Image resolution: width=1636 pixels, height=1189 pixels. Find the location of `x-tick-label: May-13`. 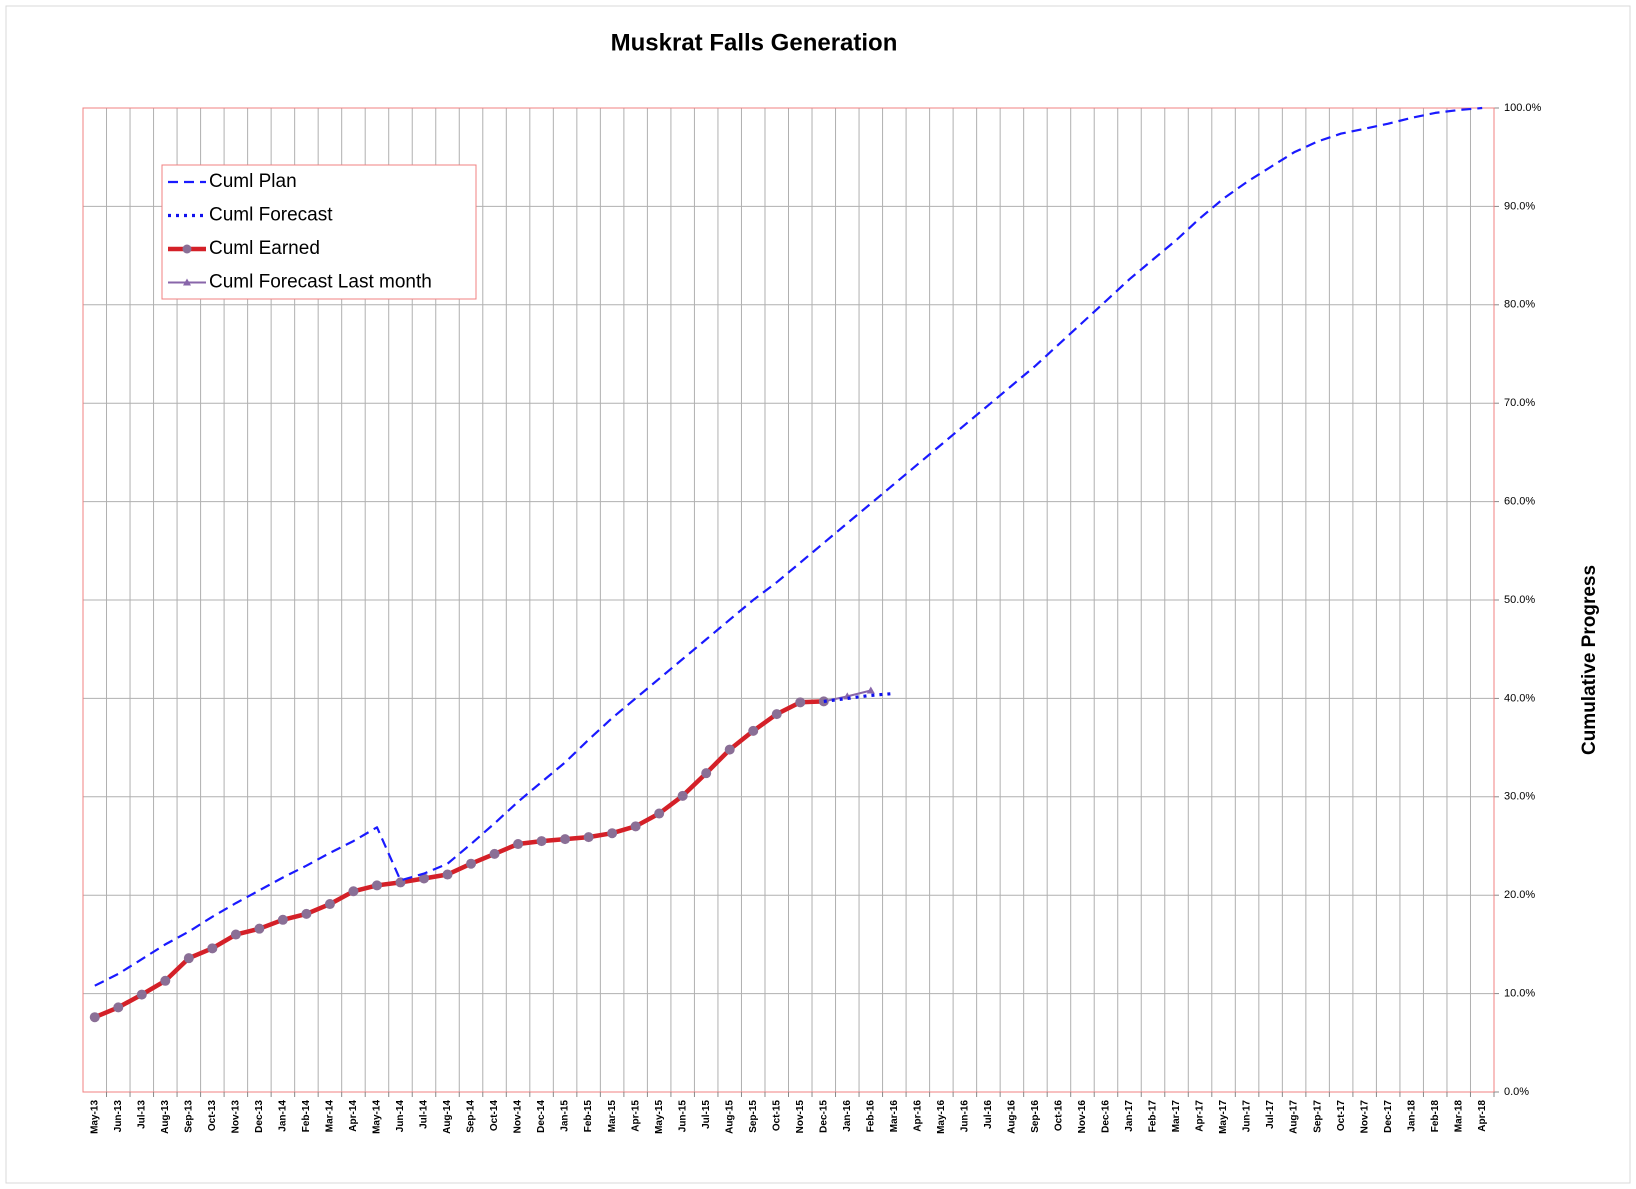

x-tick-label: May-13 is located at coordinates (94, 1117).